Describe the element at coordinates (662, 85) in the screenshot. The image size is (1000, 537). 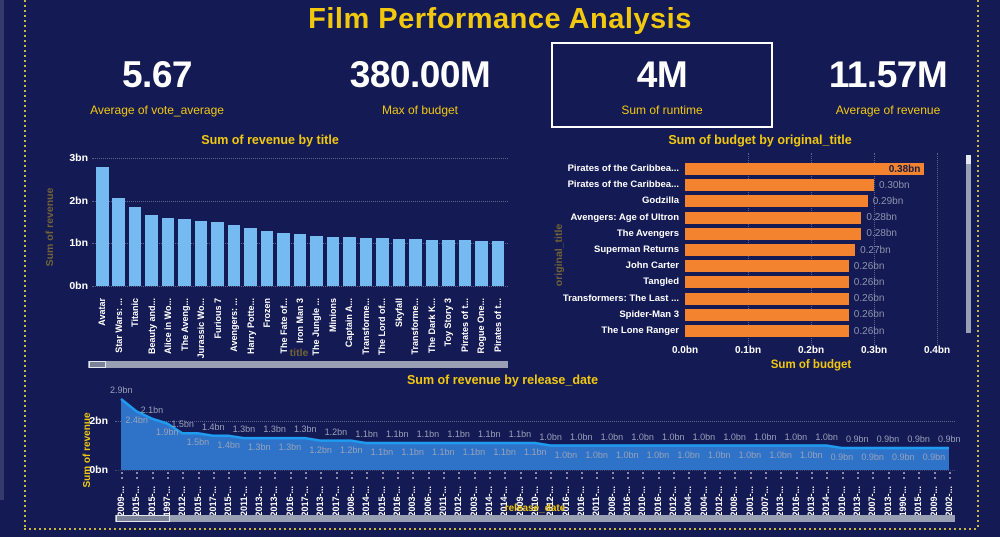
I see `kpi-card-sum-runtime: 4M Sum of runtime` at that location.